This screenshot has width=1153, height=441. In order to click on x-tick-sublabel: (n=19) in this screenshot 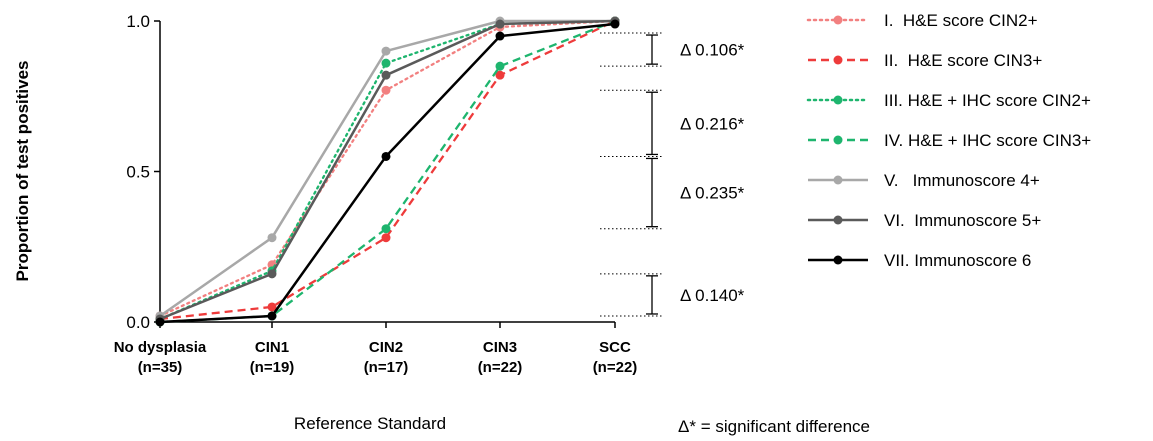, I will do `click(272, 367)`.